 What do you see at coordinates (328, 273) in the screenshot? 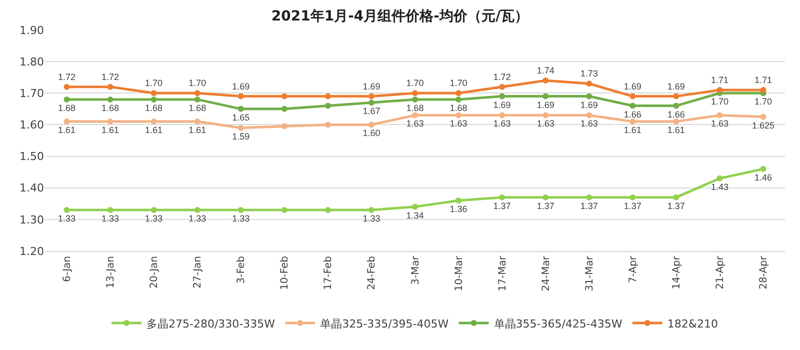
I see `x-tick-label: 17-Feb` at bounding box center [328, 273].